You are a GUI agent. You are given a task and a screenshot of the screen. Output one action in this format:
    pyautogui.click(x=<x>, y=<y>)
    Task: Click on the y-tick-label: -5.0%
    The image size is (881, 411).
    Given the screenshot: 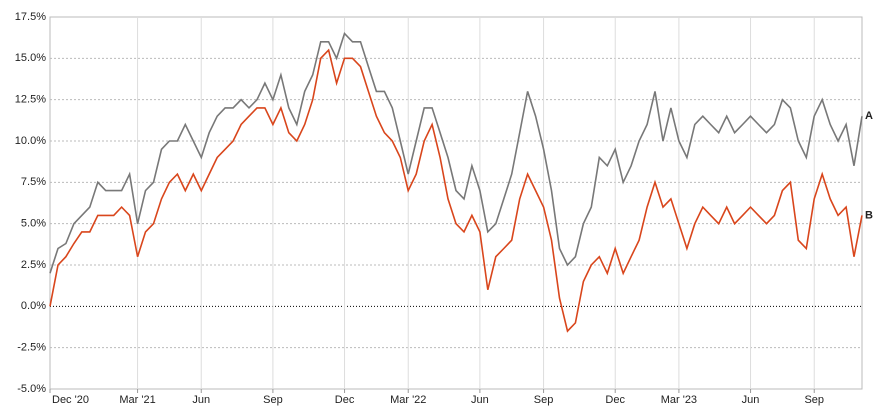 What is the action you would take?
    pyautogui.click(x=31, y=389)
    